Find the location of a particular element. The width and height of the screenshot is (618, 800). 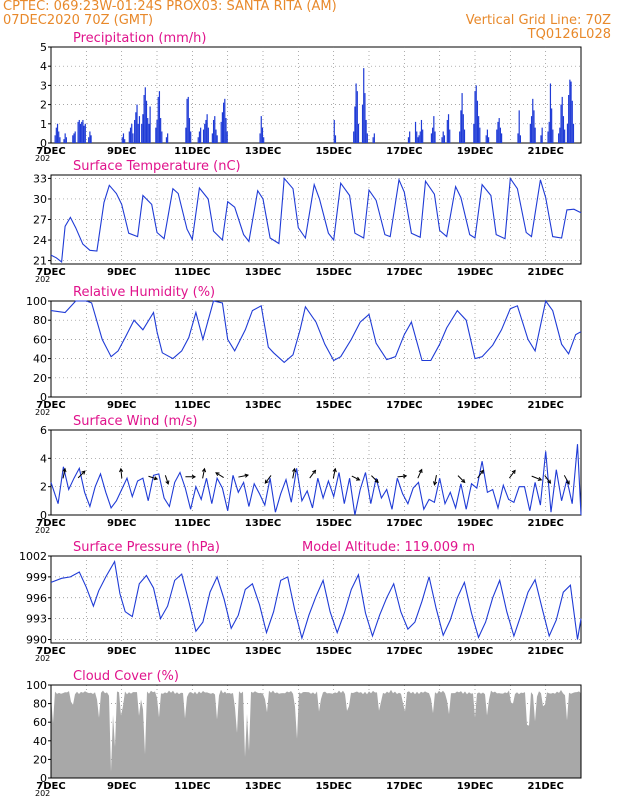

cloud-x-tick-label: 17DEC is located at coordinates (404, 786).